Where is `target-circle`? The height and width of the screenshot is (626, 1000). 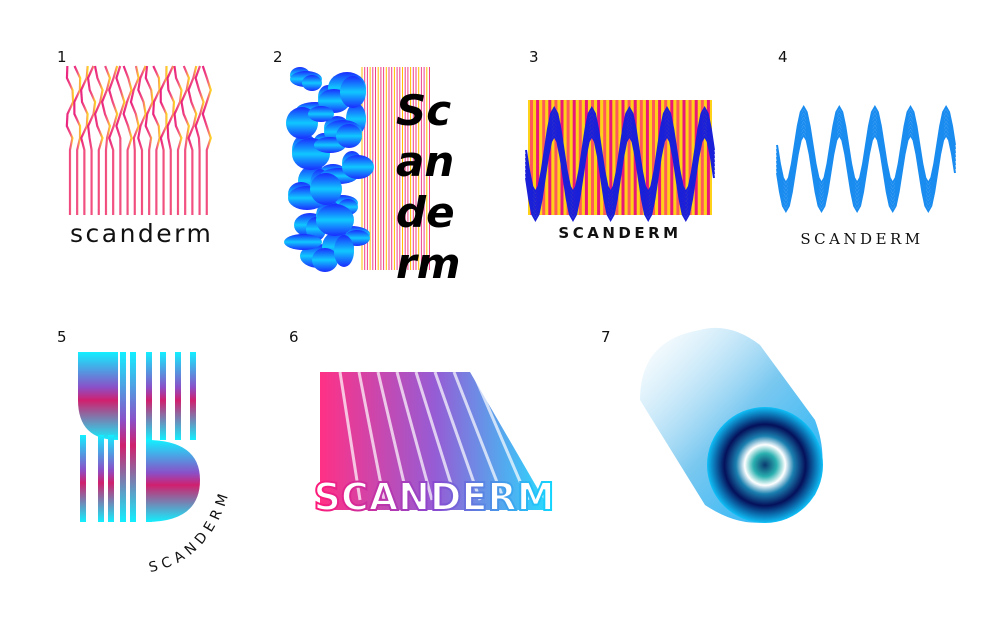 target-circle is located at coordinates (765, 465).